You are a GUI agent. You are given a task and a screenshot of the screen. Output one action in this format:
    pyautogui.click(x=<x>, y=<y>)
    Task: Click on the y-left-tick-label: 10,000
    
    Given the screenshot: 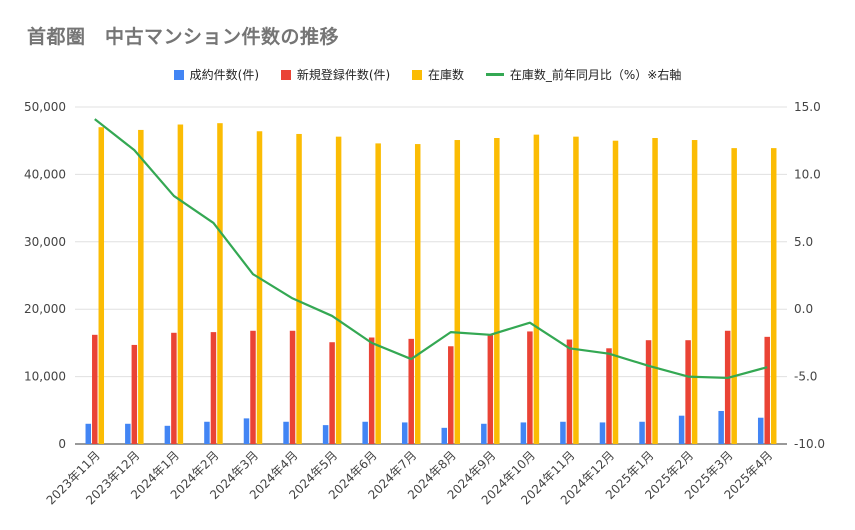 What is the action you would take?
    pyautogui.click(x=45, y=377)
    